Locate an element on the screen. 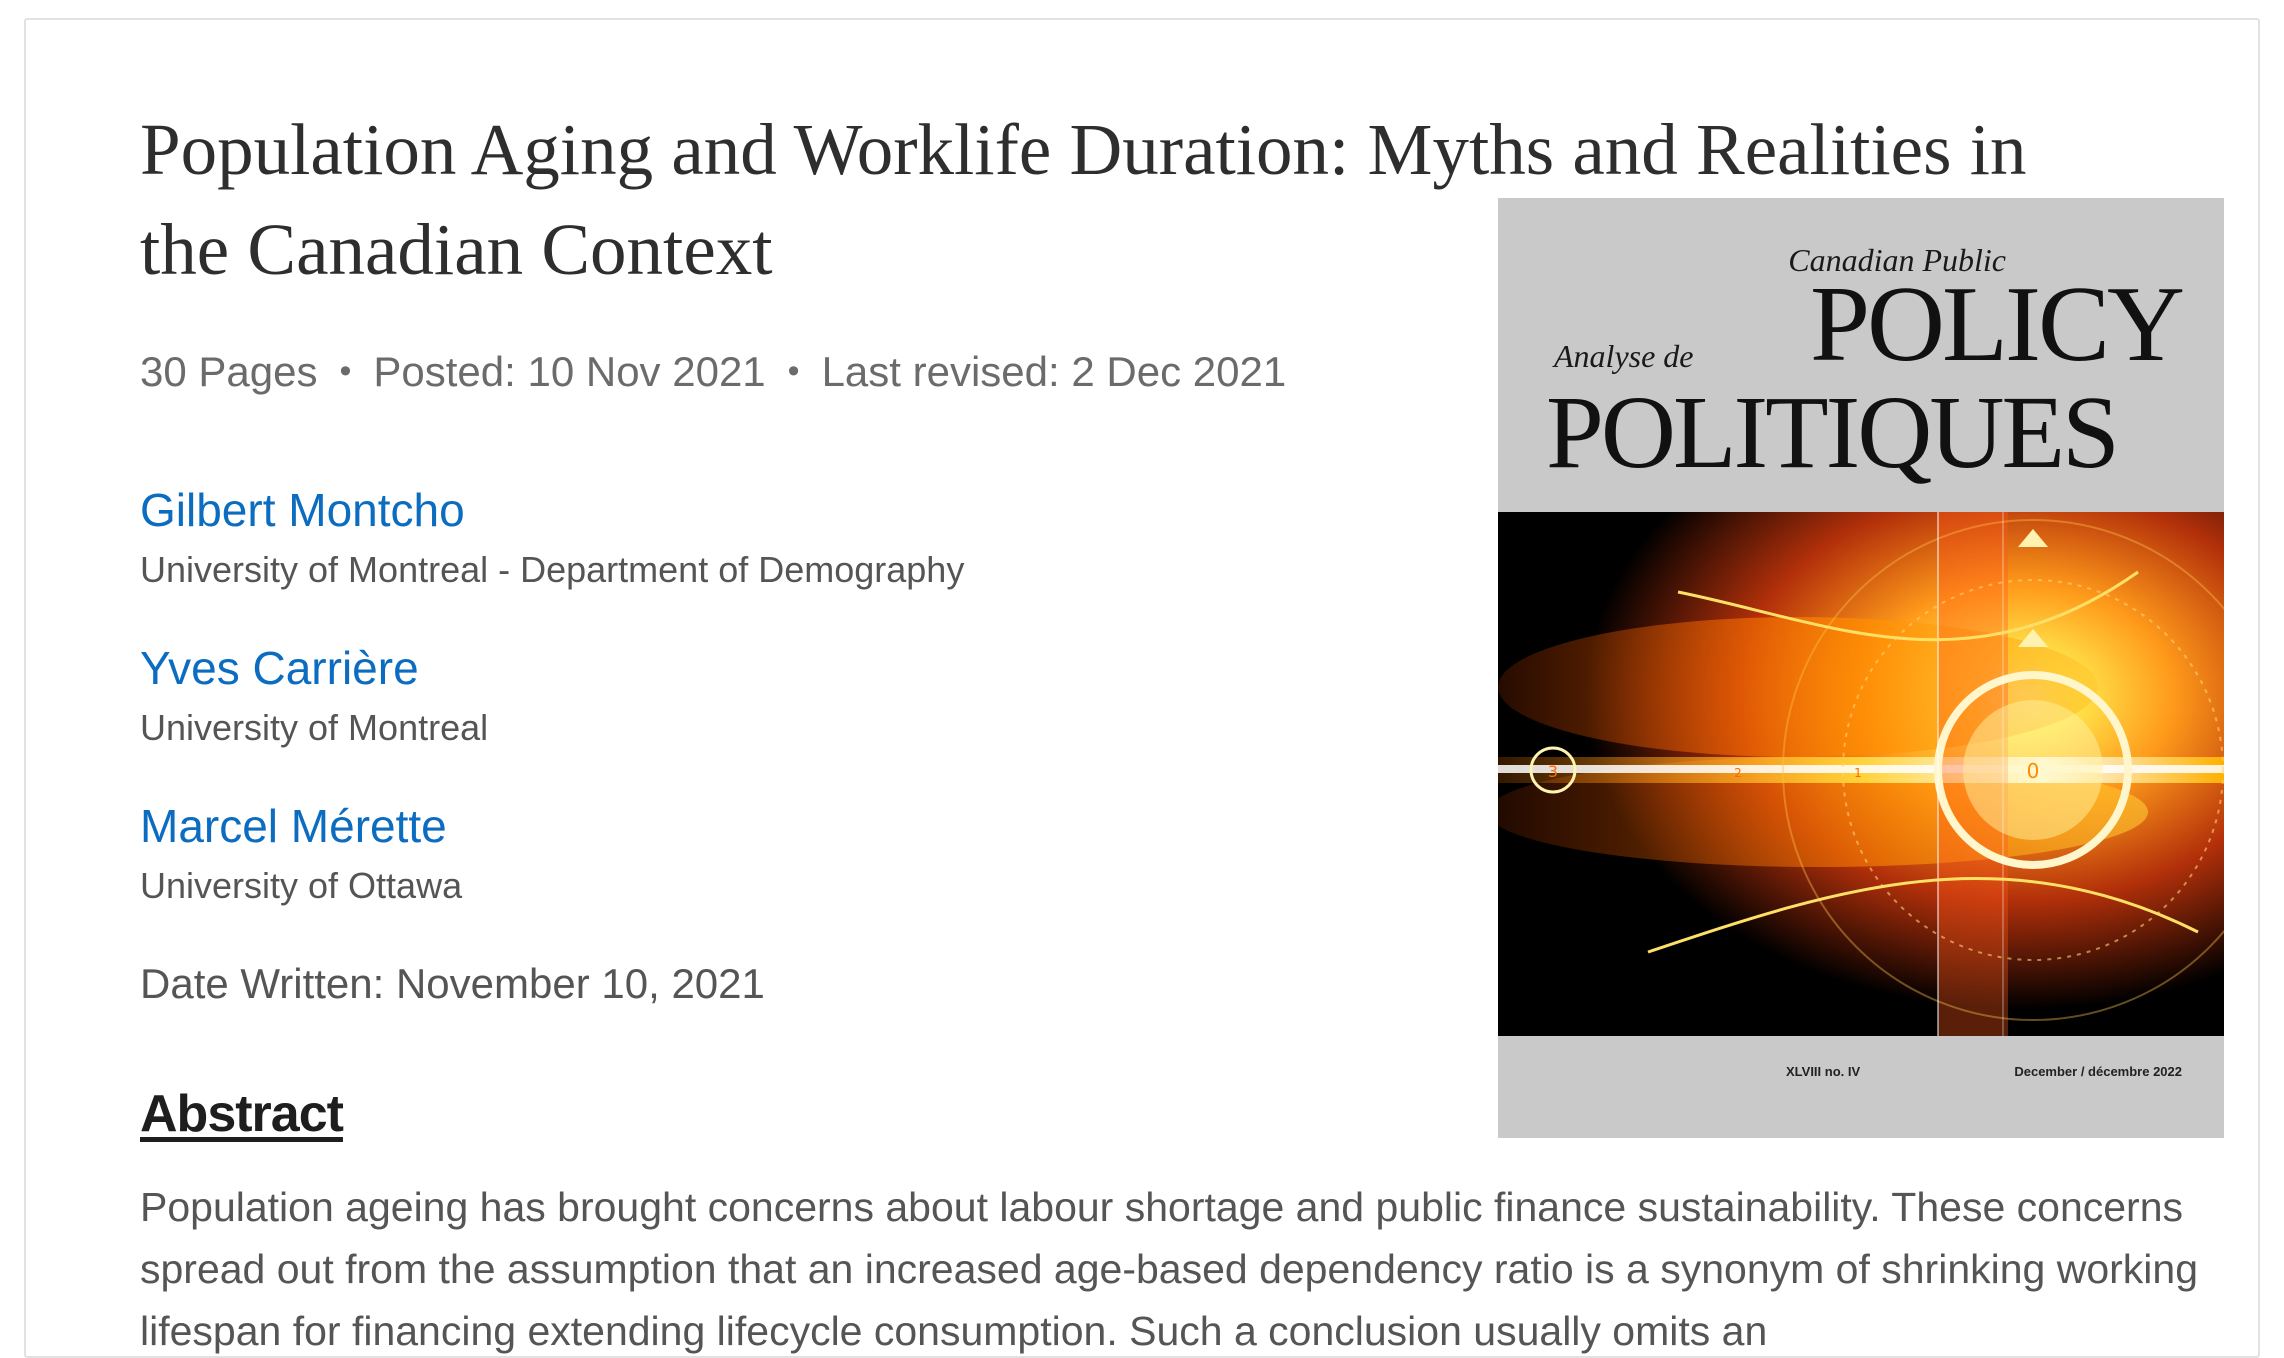 The image size is (2284, 1358). author-entry: Yves Carrière University of Montreal is located at coordinates (790, 696).